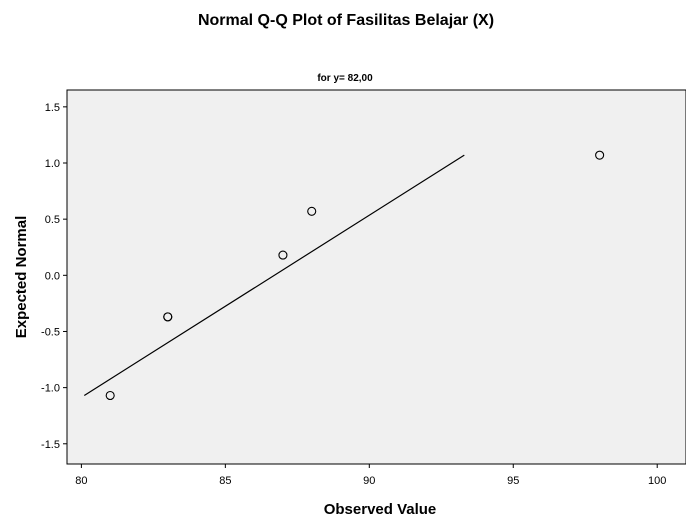  I want to click on x-tick-label: 90, so click(369, 481).